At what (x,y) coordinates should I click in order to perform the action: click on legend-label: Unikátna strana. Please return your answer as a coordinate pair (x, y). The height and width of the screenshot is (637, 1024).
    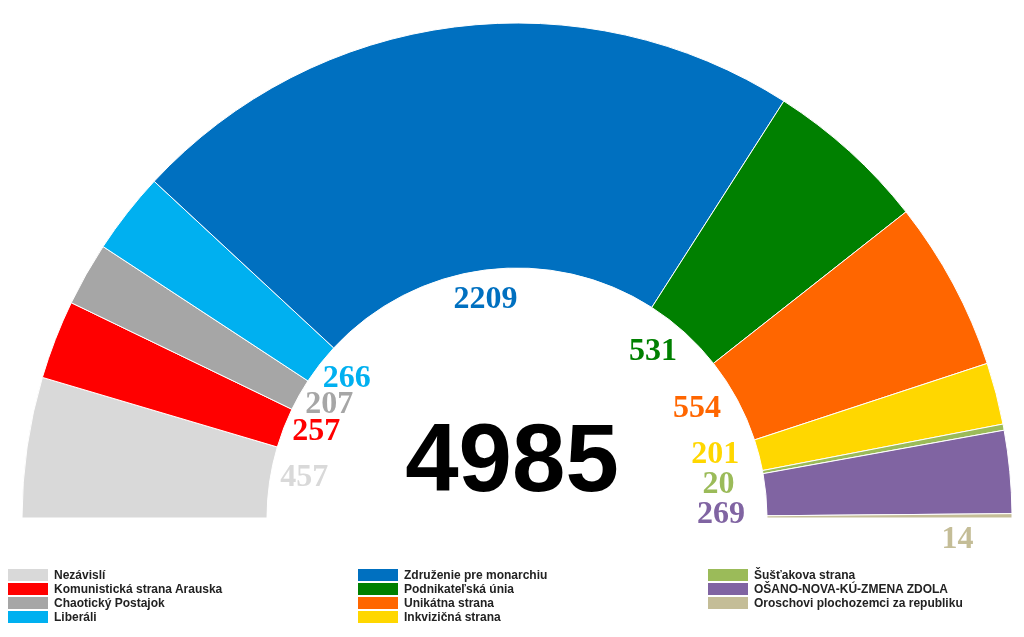
    Looking at the image, I should click on (449, 603).